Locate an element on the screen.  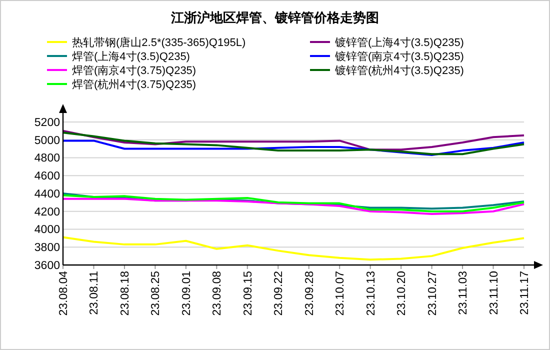
y-tick-label: 4000 is located at coordinates (47, 230).